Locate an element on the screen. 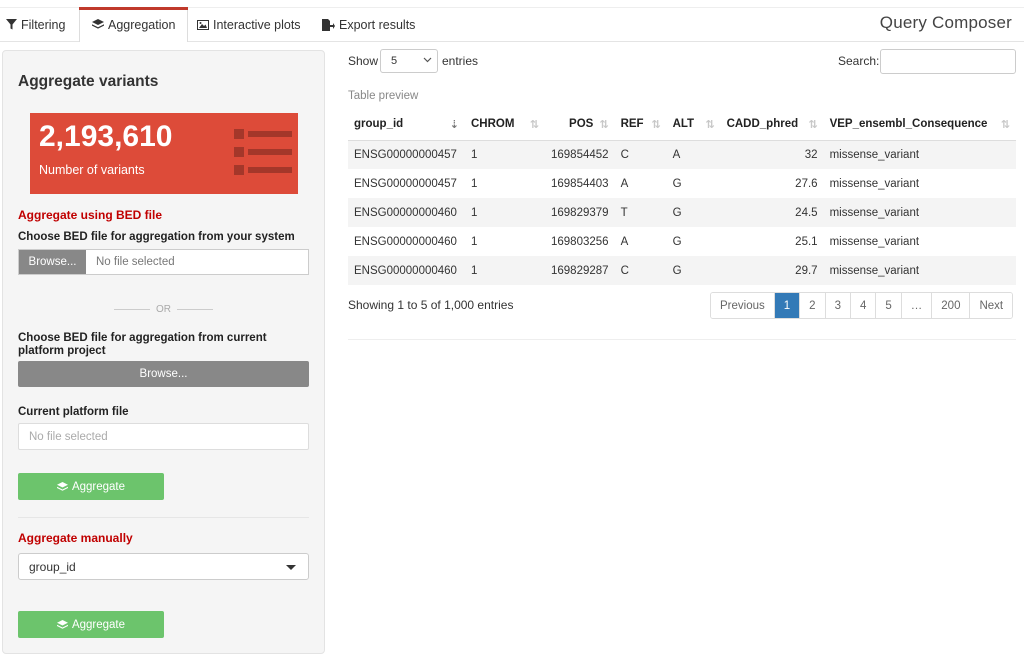  page-2: 2 is located at coordinates (813, 305).